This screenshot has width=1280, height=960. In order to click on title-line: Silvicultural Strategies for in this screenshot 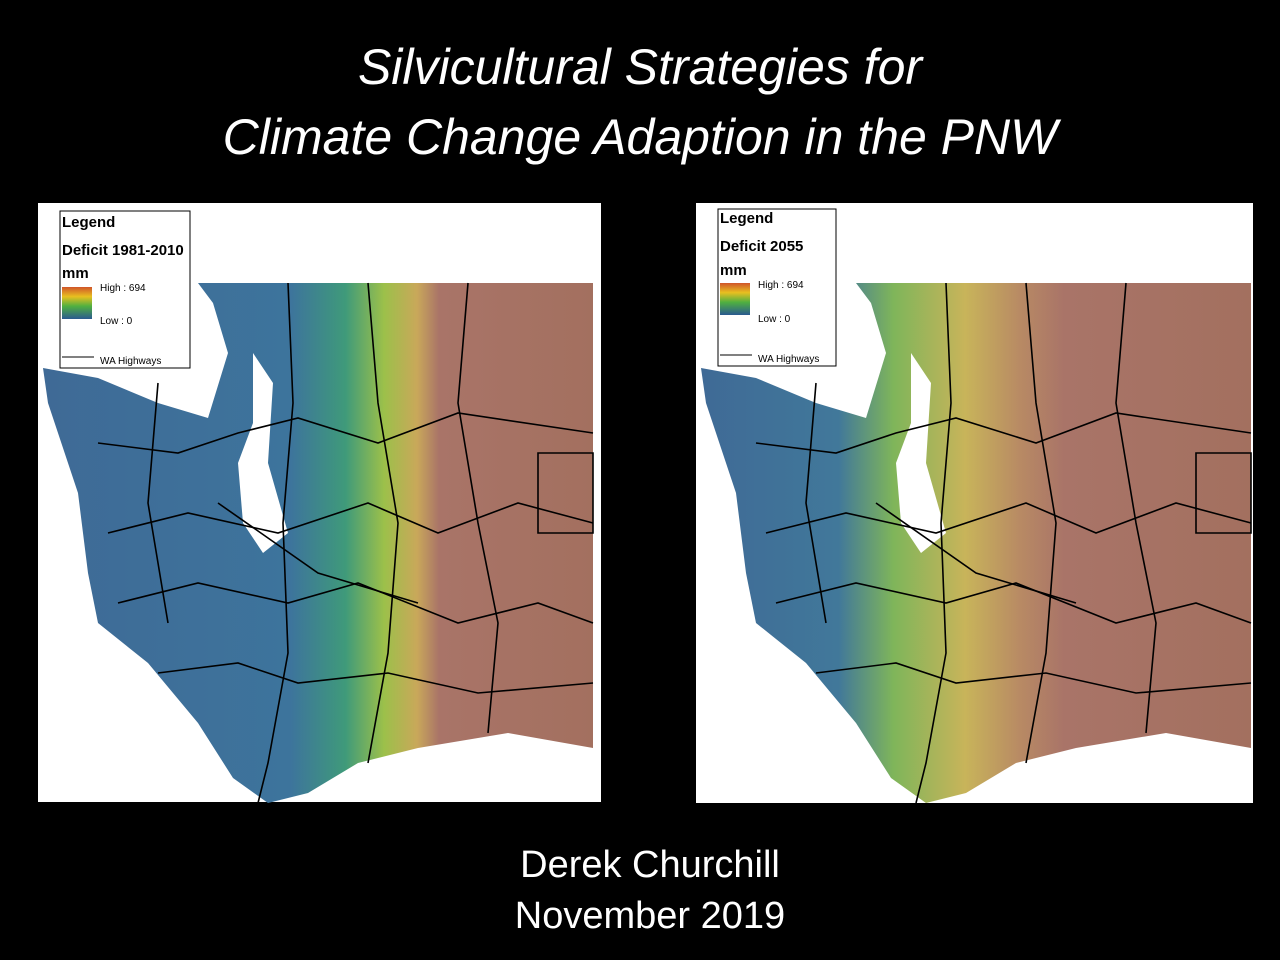, I will do `click(641, 67)`.